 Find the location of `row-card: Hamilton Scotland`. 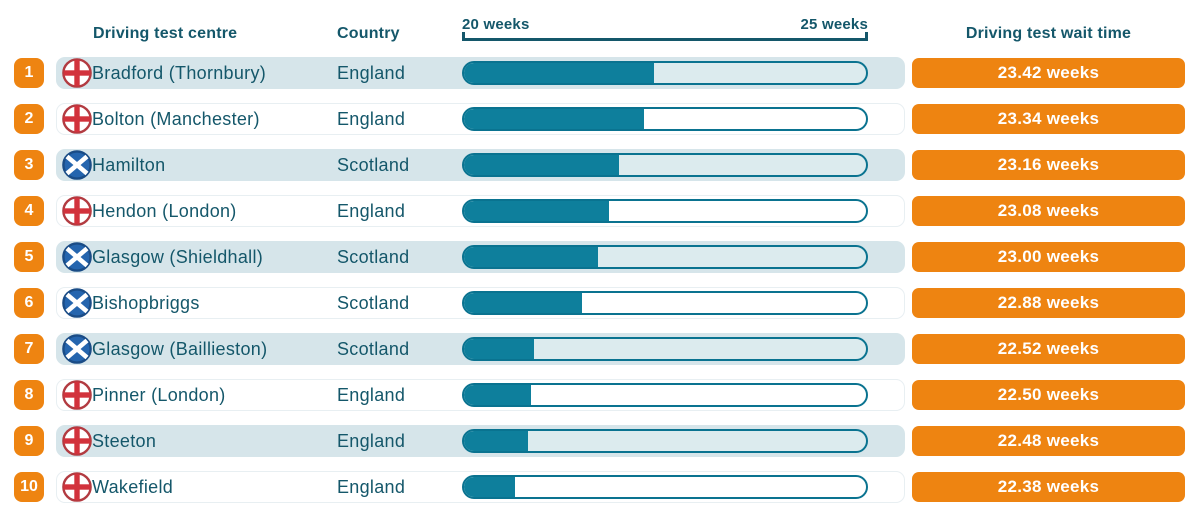

row-card: Hamilton Scotland is located at coordinates (480, 165).